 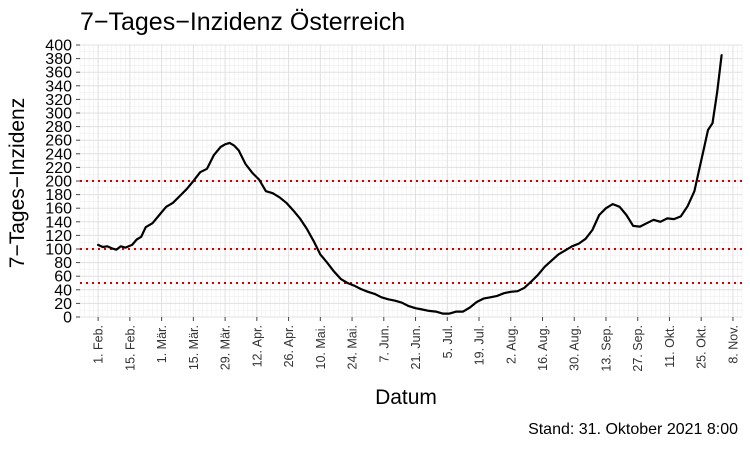 What do you see at coordinates (58, 59) in the screenshot?
I see `y-tick-label: 380` at bounding box center [58, 59].